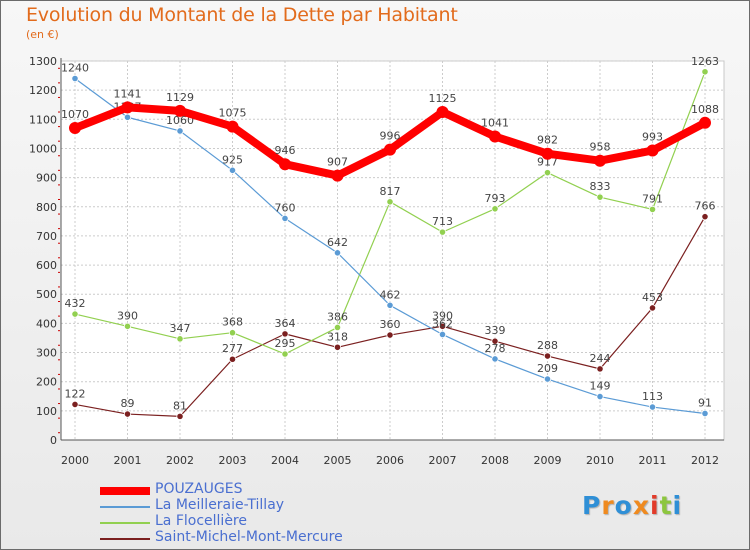 This screenshot has width=750, height=550. What do you see at coordinates (653, 460) in the screenshot?
I see `x-tick-label: 2011` at bounding box center [653, 460].